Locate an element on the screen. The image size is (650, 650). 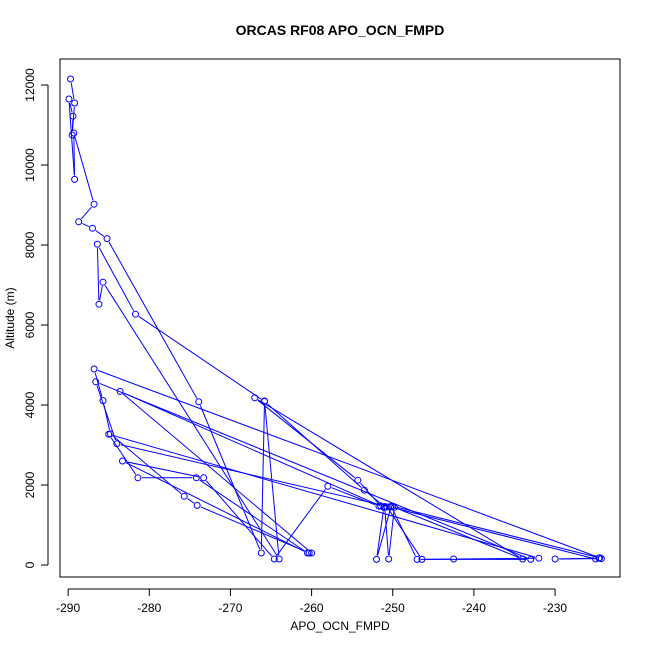
x-tick-label: -290 is located at coordinates (68, 608).